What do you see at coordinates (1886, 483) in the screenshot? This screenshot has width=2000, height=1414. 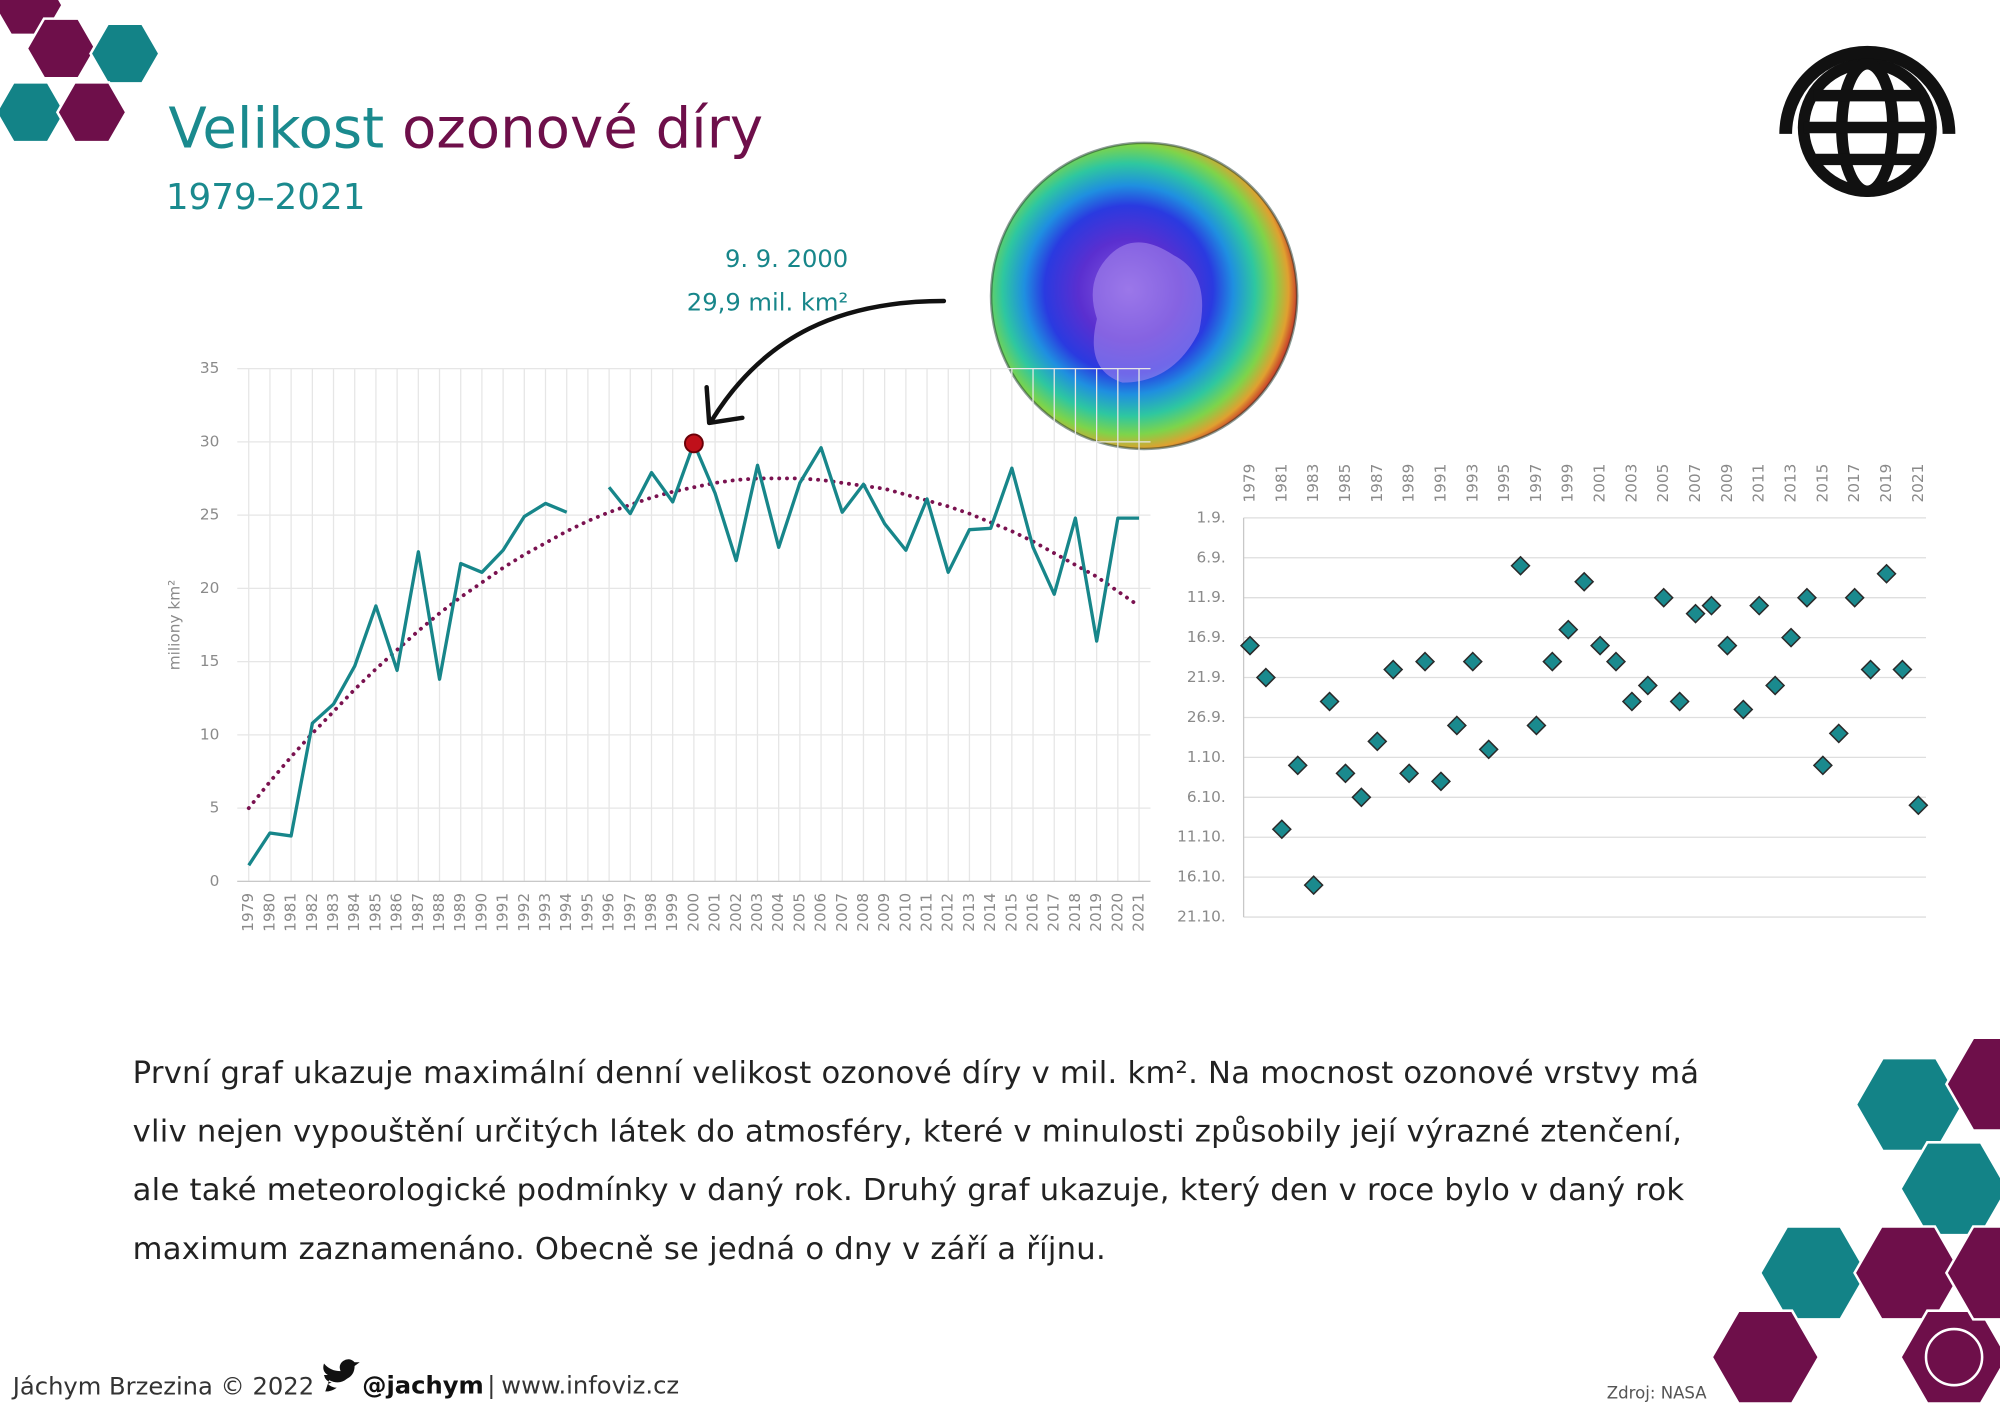 I see `x-tick-label: 2019` at bounding box center [1886, 483].